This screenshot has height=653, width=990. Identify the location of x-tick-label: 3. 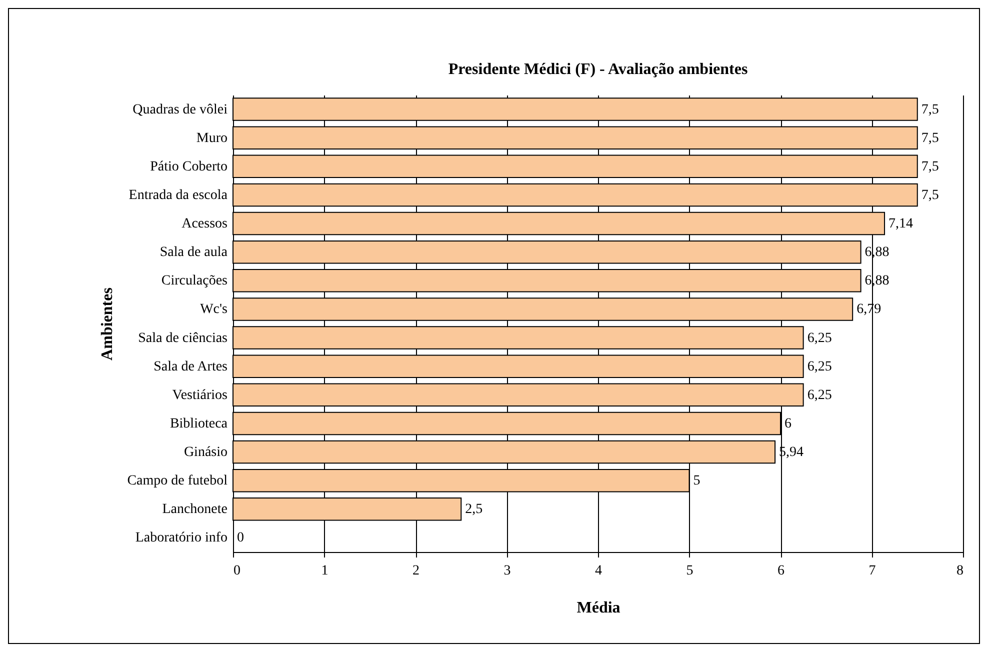
(507, 571).